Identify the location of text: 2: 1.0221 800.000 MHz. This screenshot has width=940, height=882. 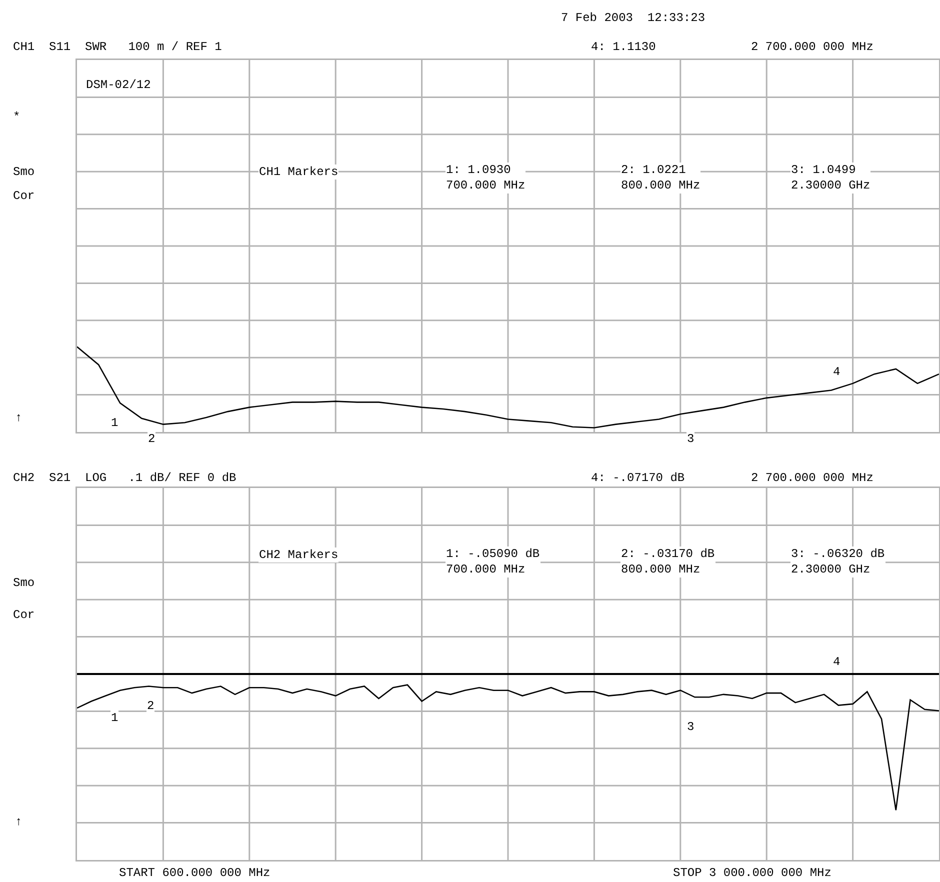
(660, 178).